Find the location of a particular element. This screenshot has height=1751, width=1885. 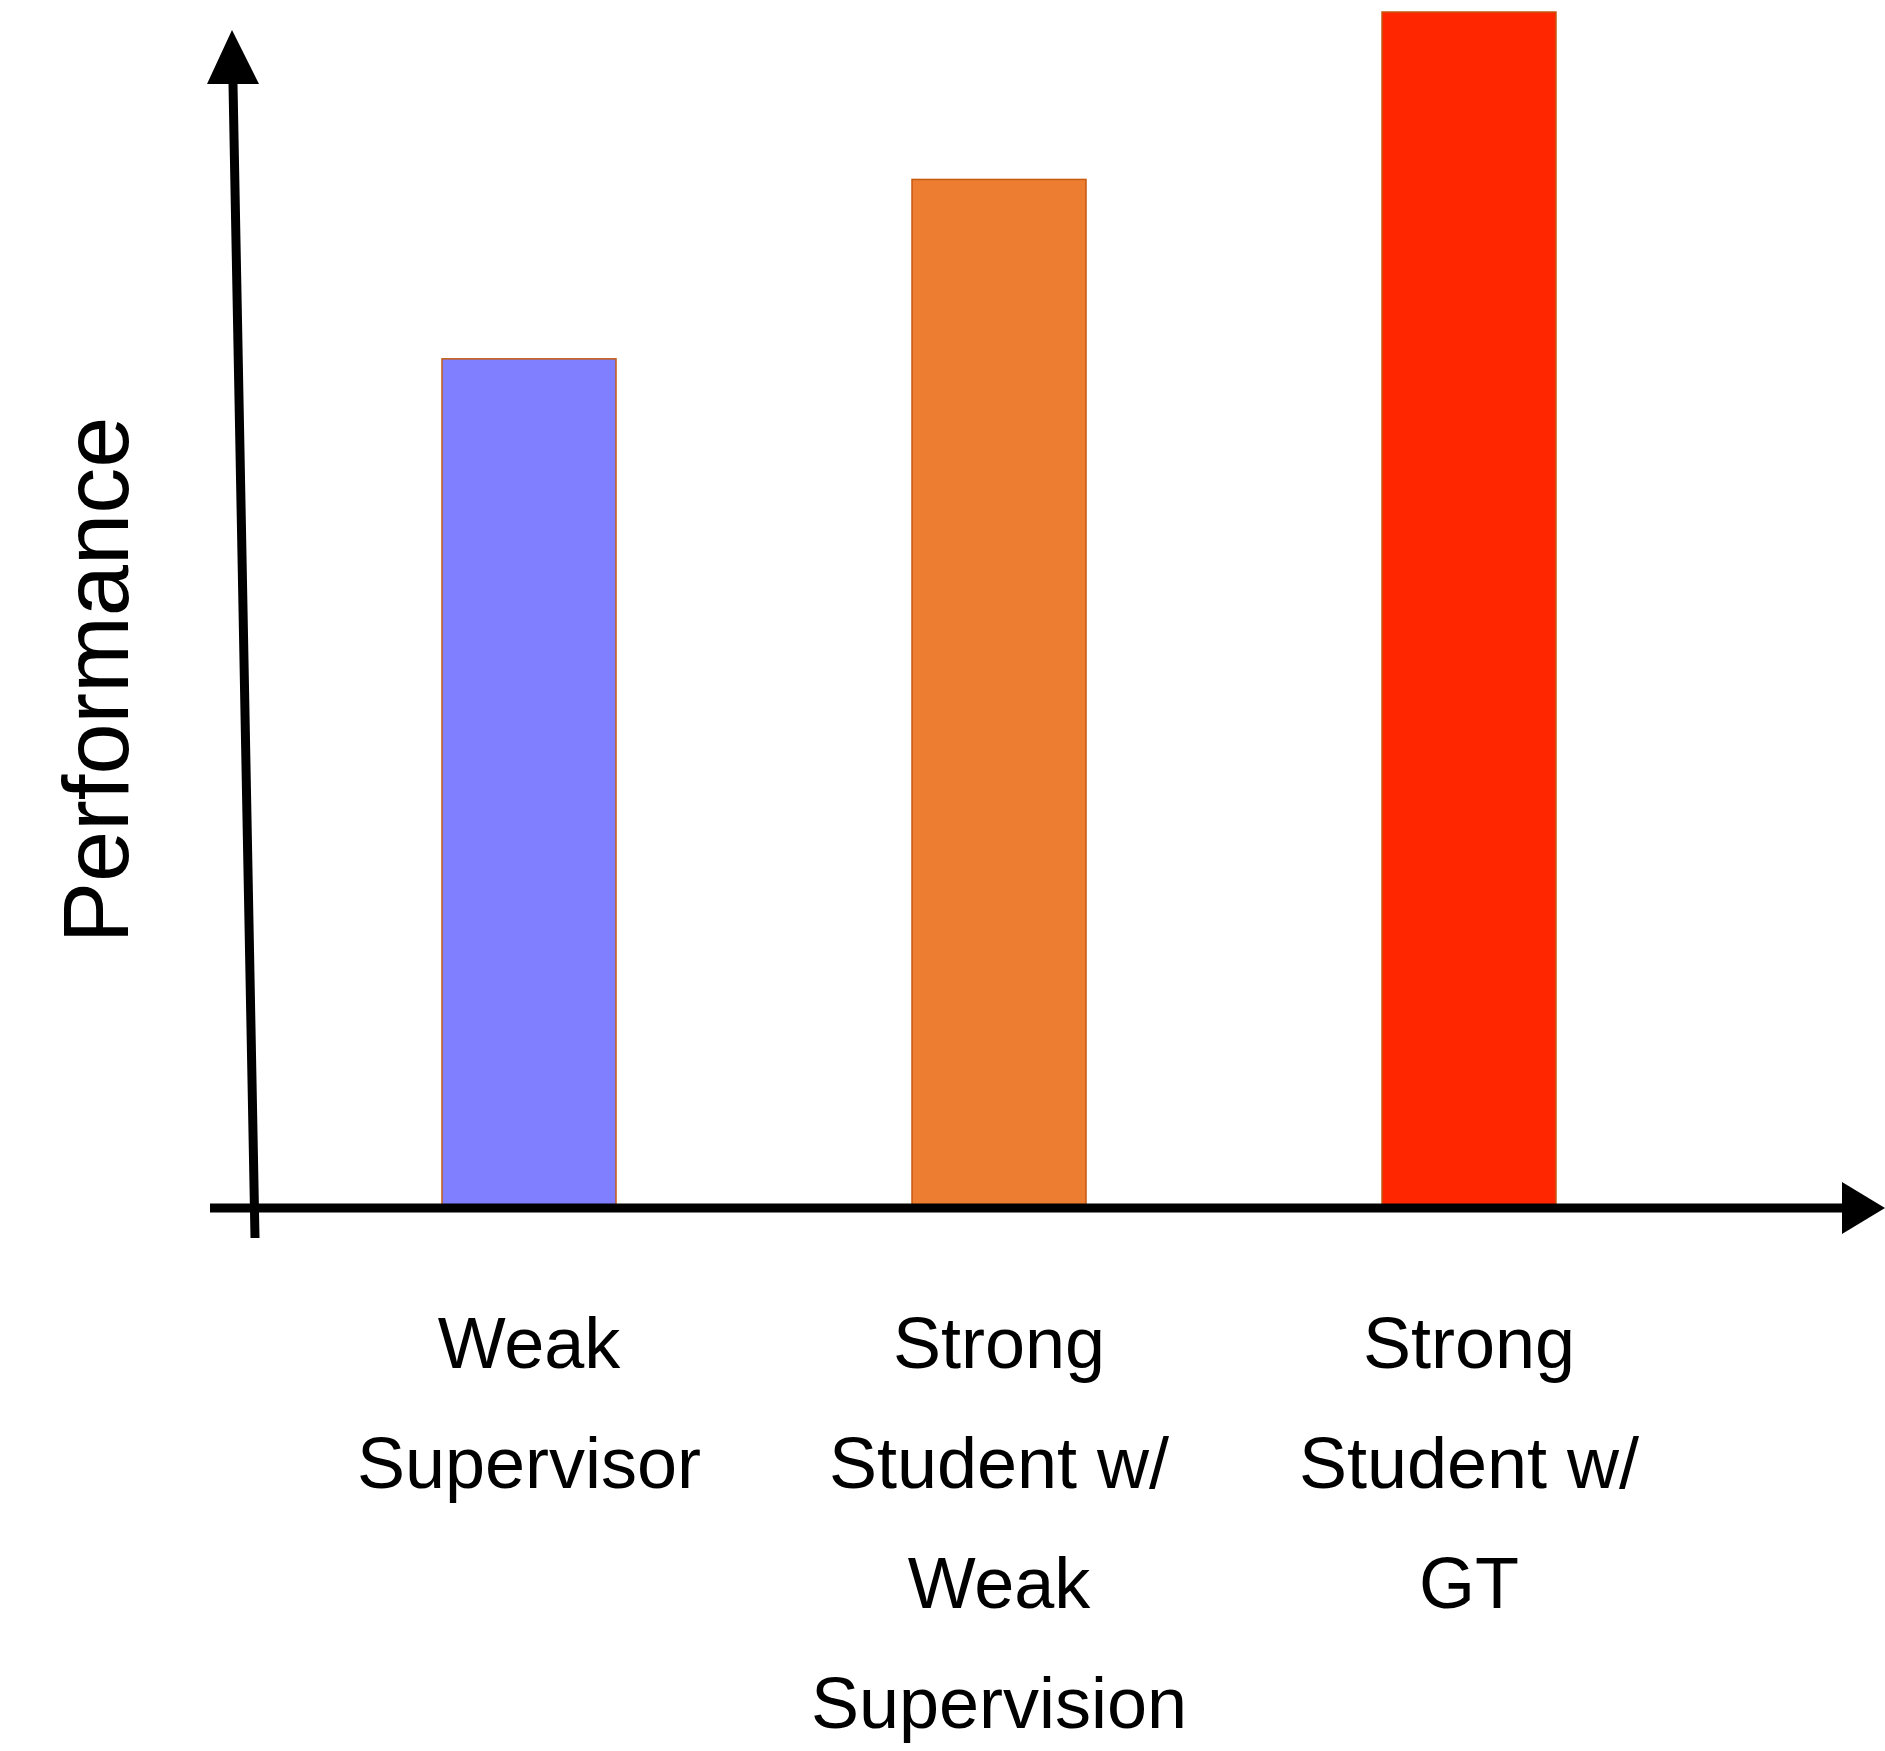

x-tick-label: Strong Student w/ Weak Supervision is located at coordinates (999, 1523).